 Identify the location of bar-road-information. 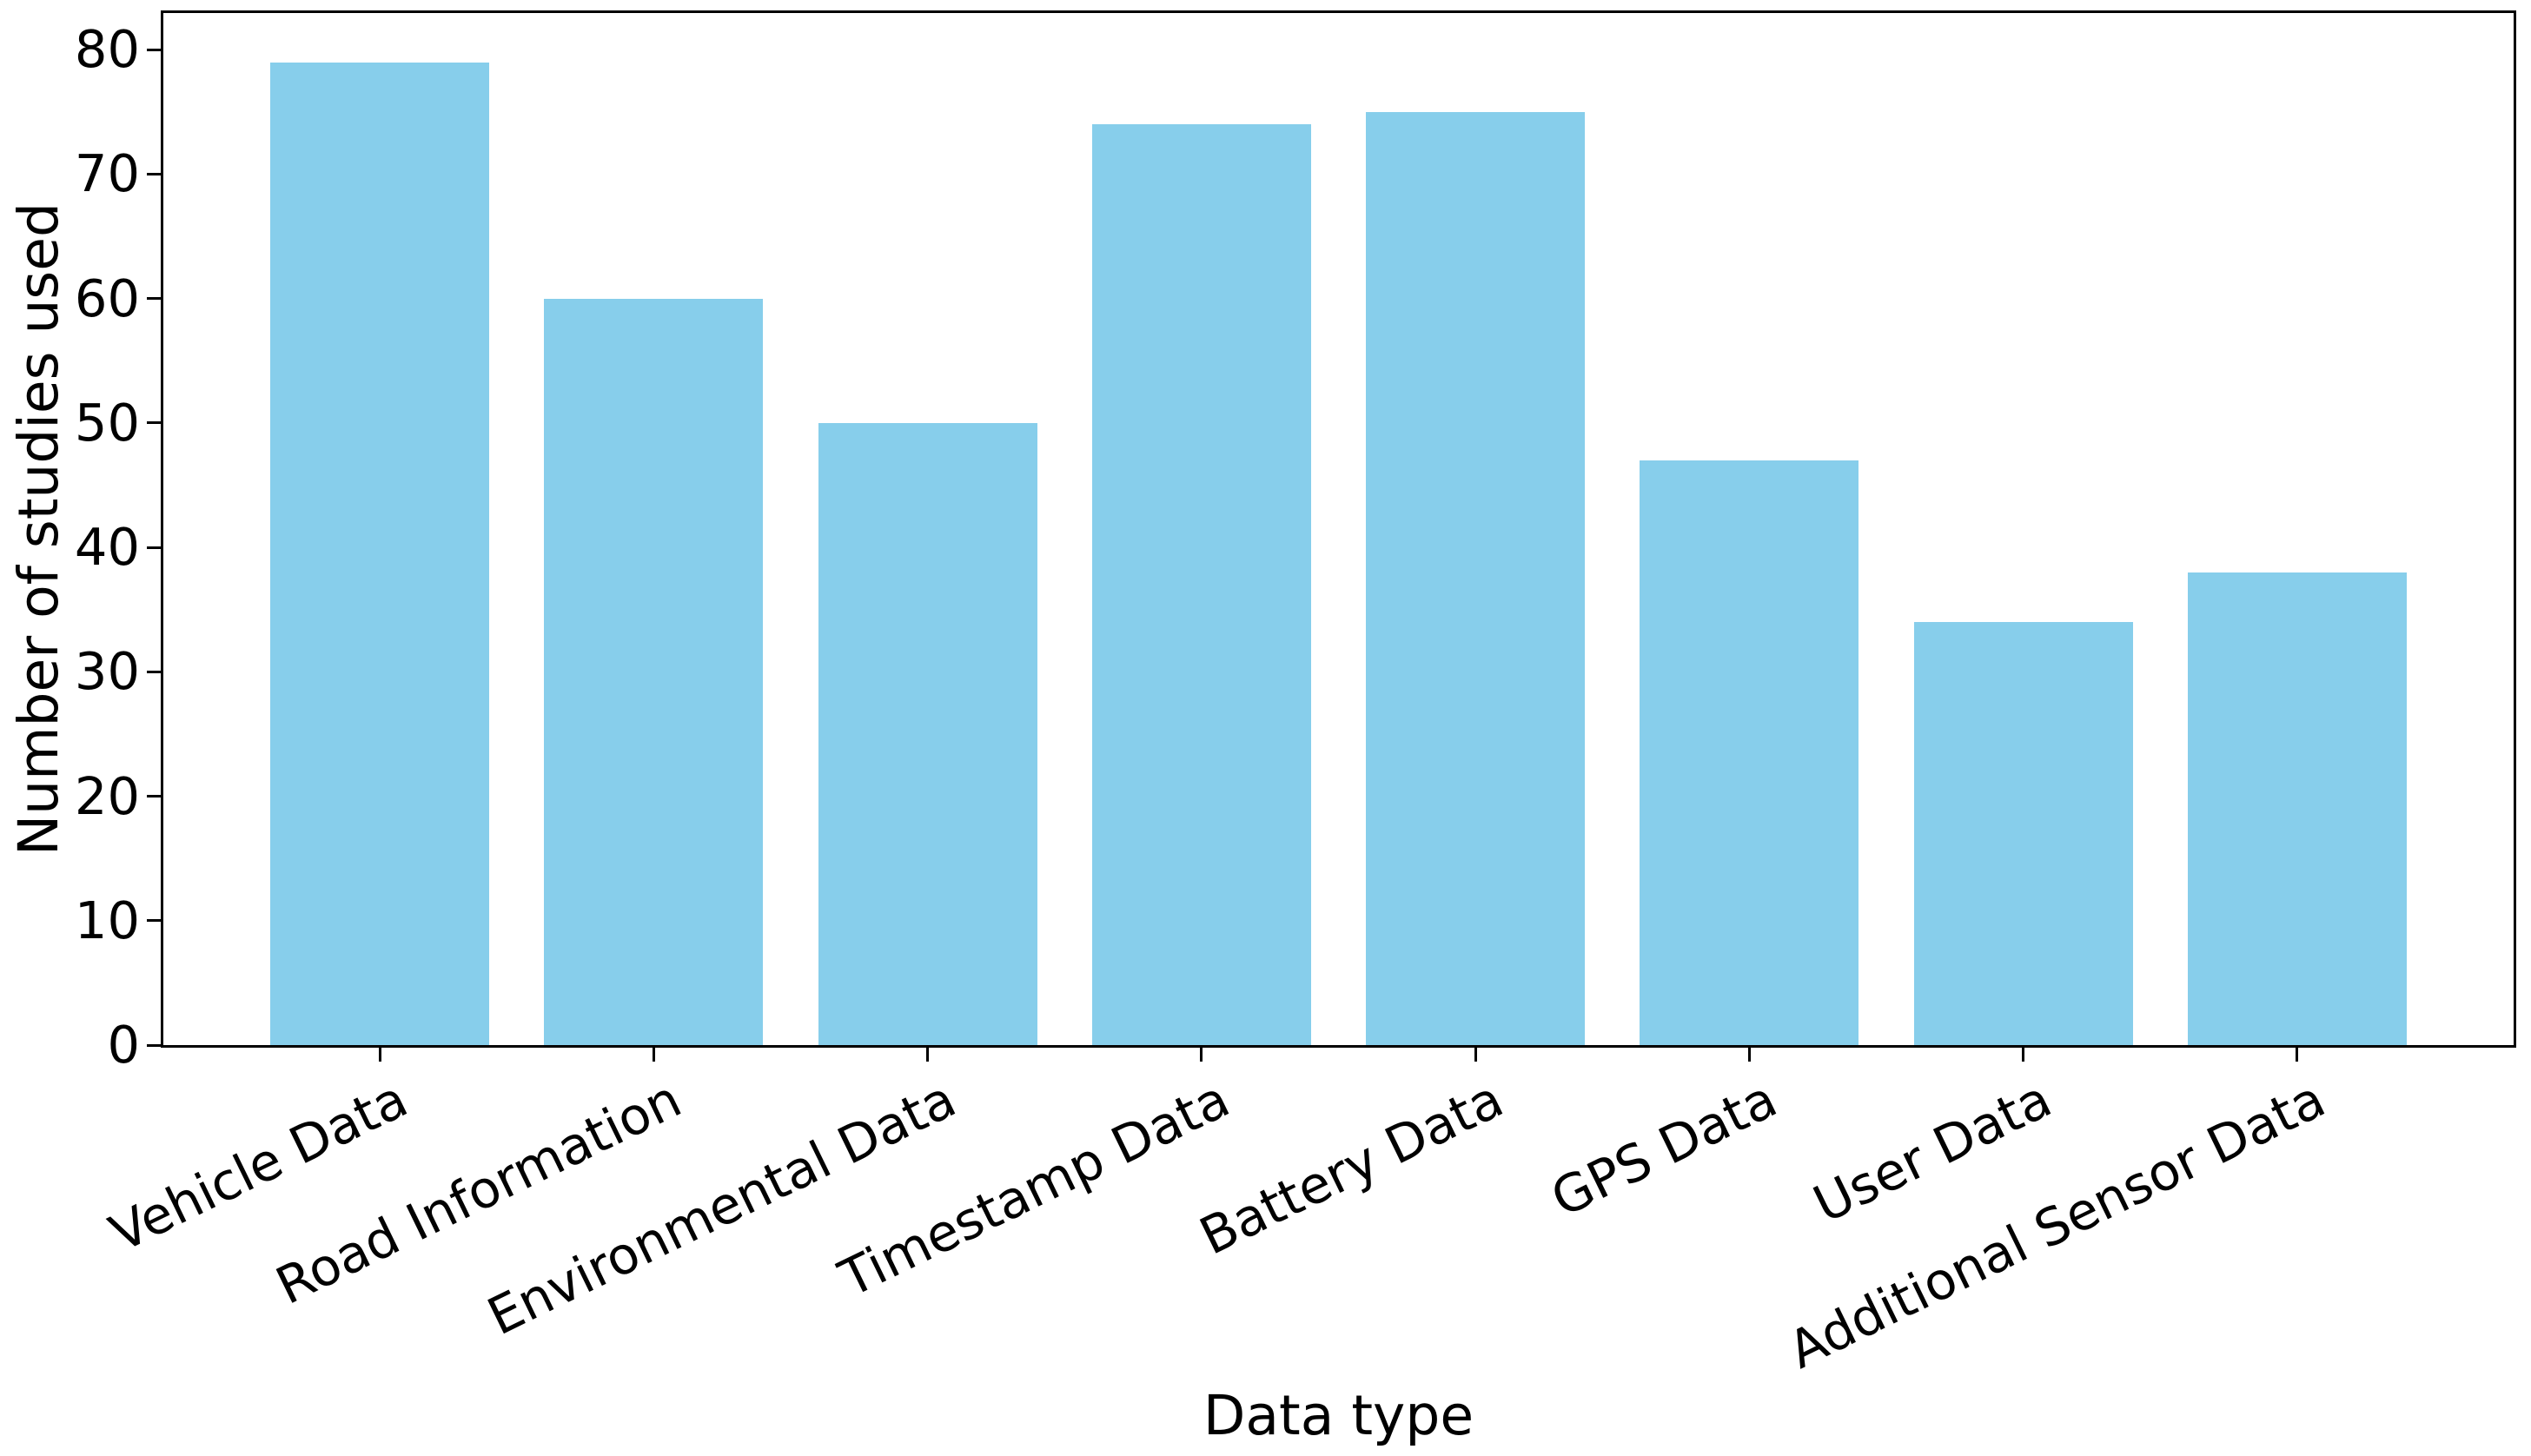
(654, 671).